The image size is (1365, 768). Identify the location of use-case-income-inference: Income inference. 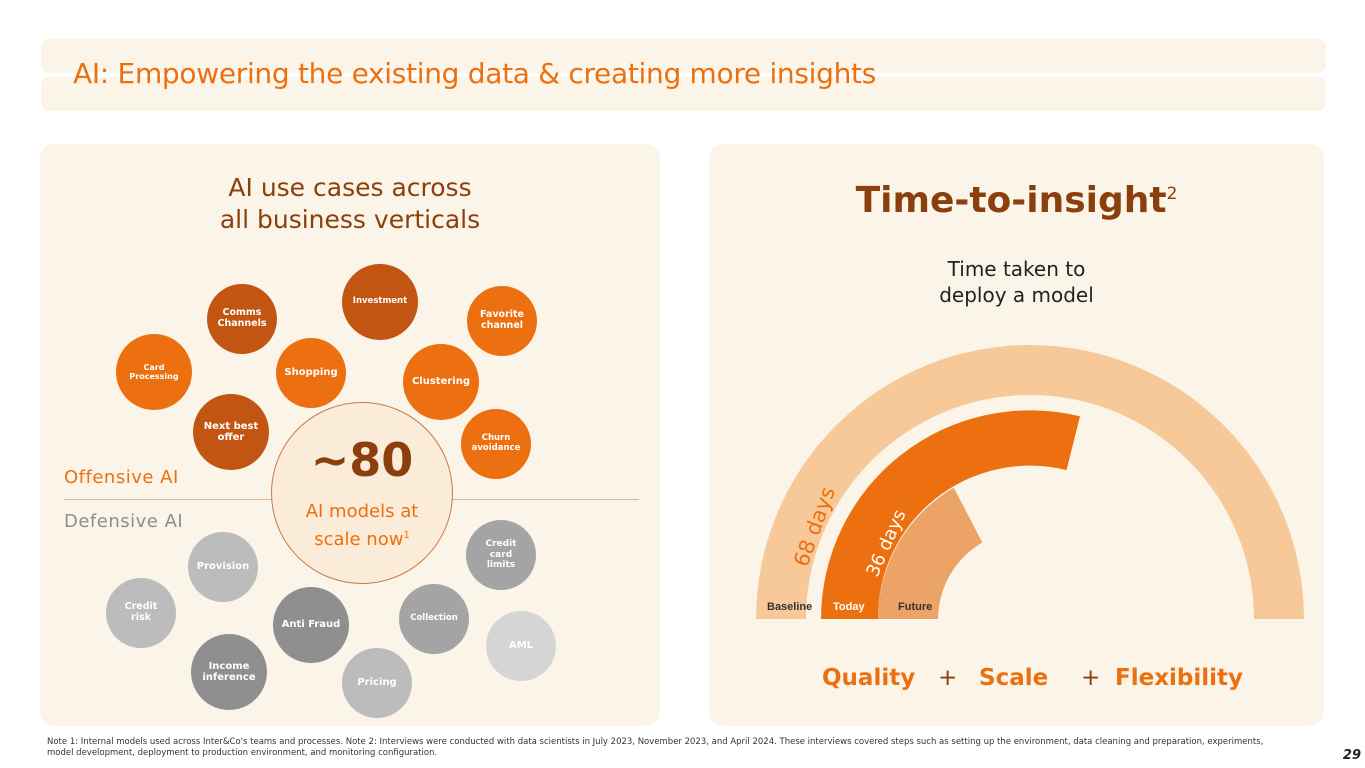
(229, 672).